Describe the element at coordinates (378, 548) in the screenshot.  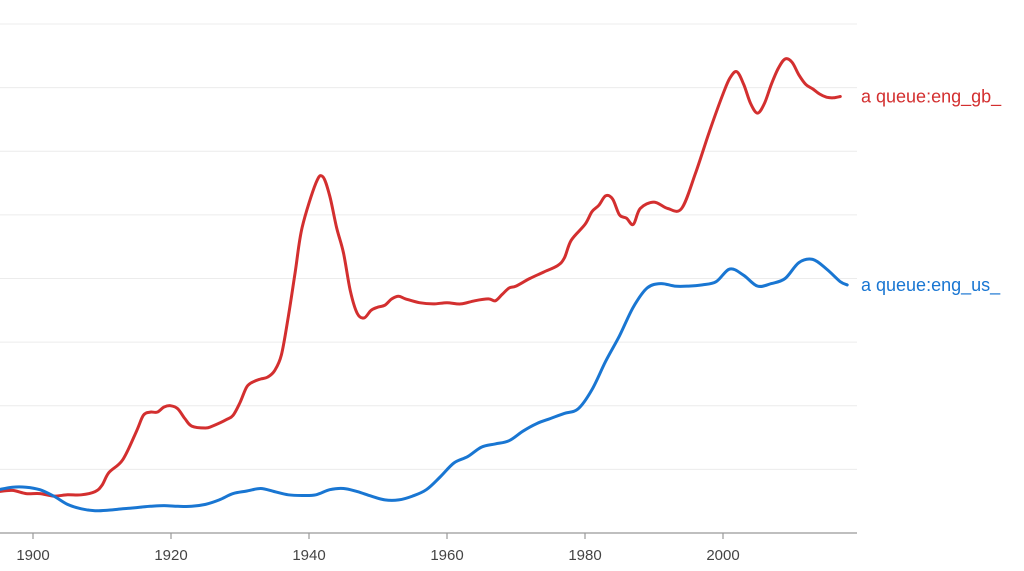
I see `x-axis-ticks: 1900 1920 1940 1960 1980 2000` at that location.